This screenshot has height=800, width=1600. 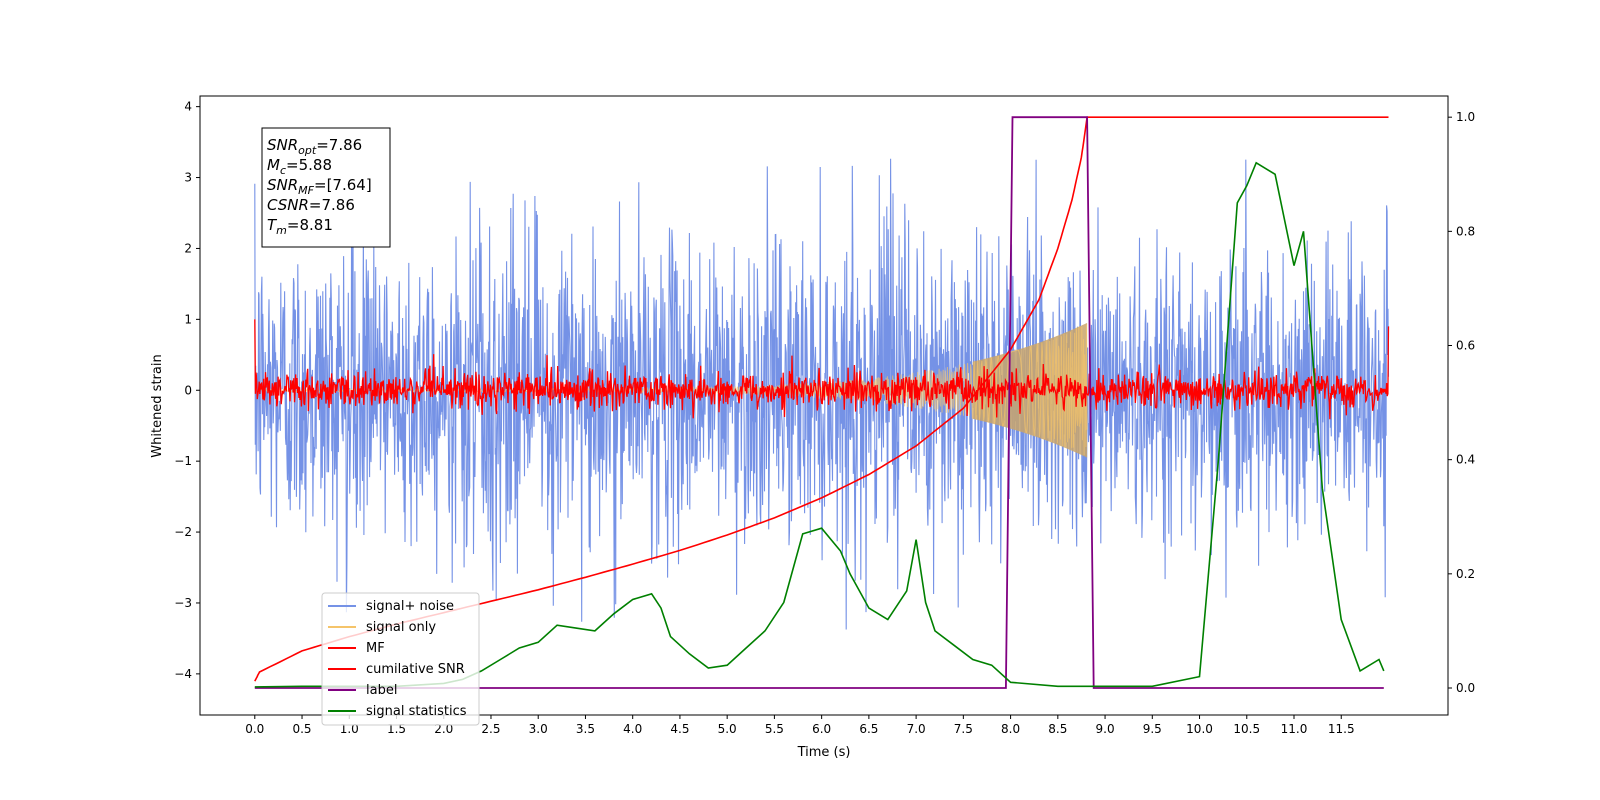 What do you see at coordinates (1246, 729) in the screenshot?
I see `x-tick-label: 10.5` at bounding box center [1246, 729].